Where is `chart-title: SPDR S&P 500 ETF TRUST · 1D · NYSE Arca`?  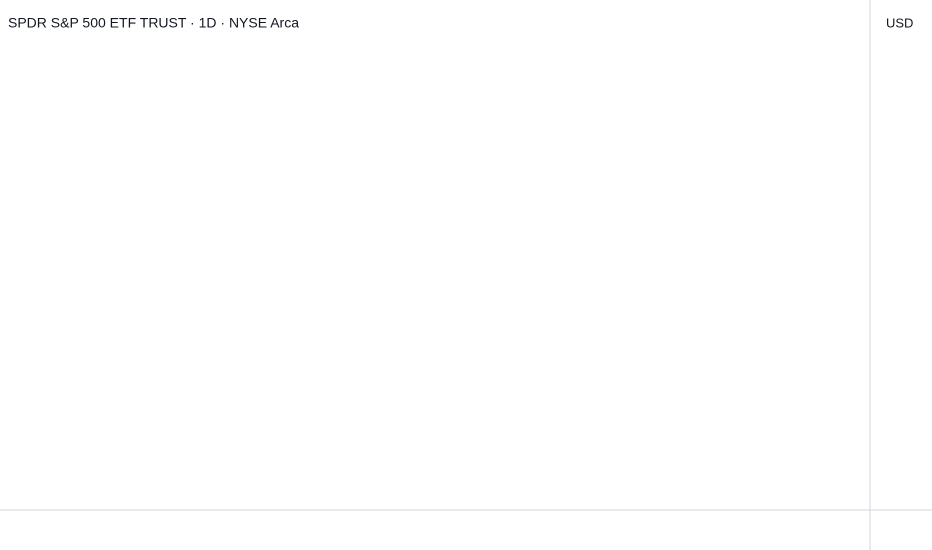 chart-title: SPDR S&P 500 ETF TRUST · 1D · NYSE Arca is located at coordinates (153, 23).